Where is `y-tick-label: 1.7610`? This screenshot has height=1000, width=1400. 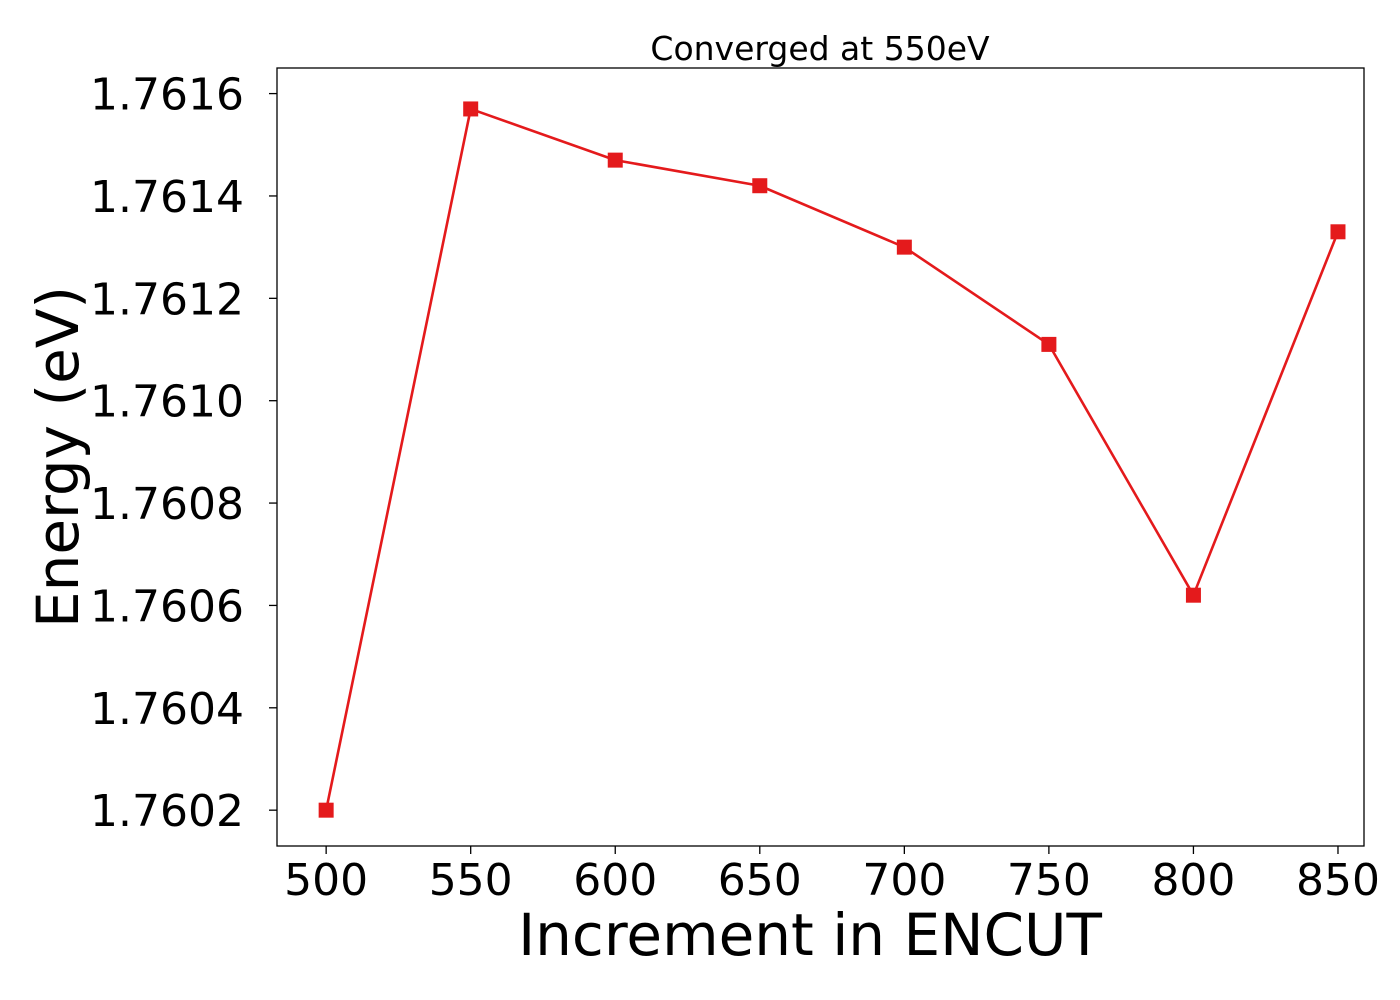 y-tick-label: 1.7610 is located at coordinates (167, 402).